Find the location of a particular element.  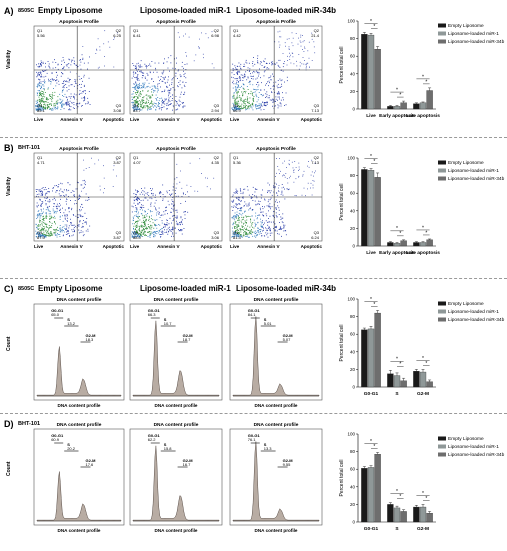

x-label-live: Live is located at coordinates (235, 119).